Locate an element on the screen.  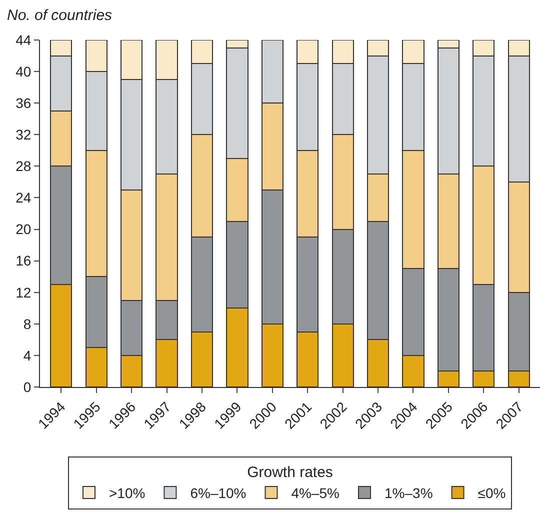
y-tick-label: 8 is located at coordinates (27, 324).